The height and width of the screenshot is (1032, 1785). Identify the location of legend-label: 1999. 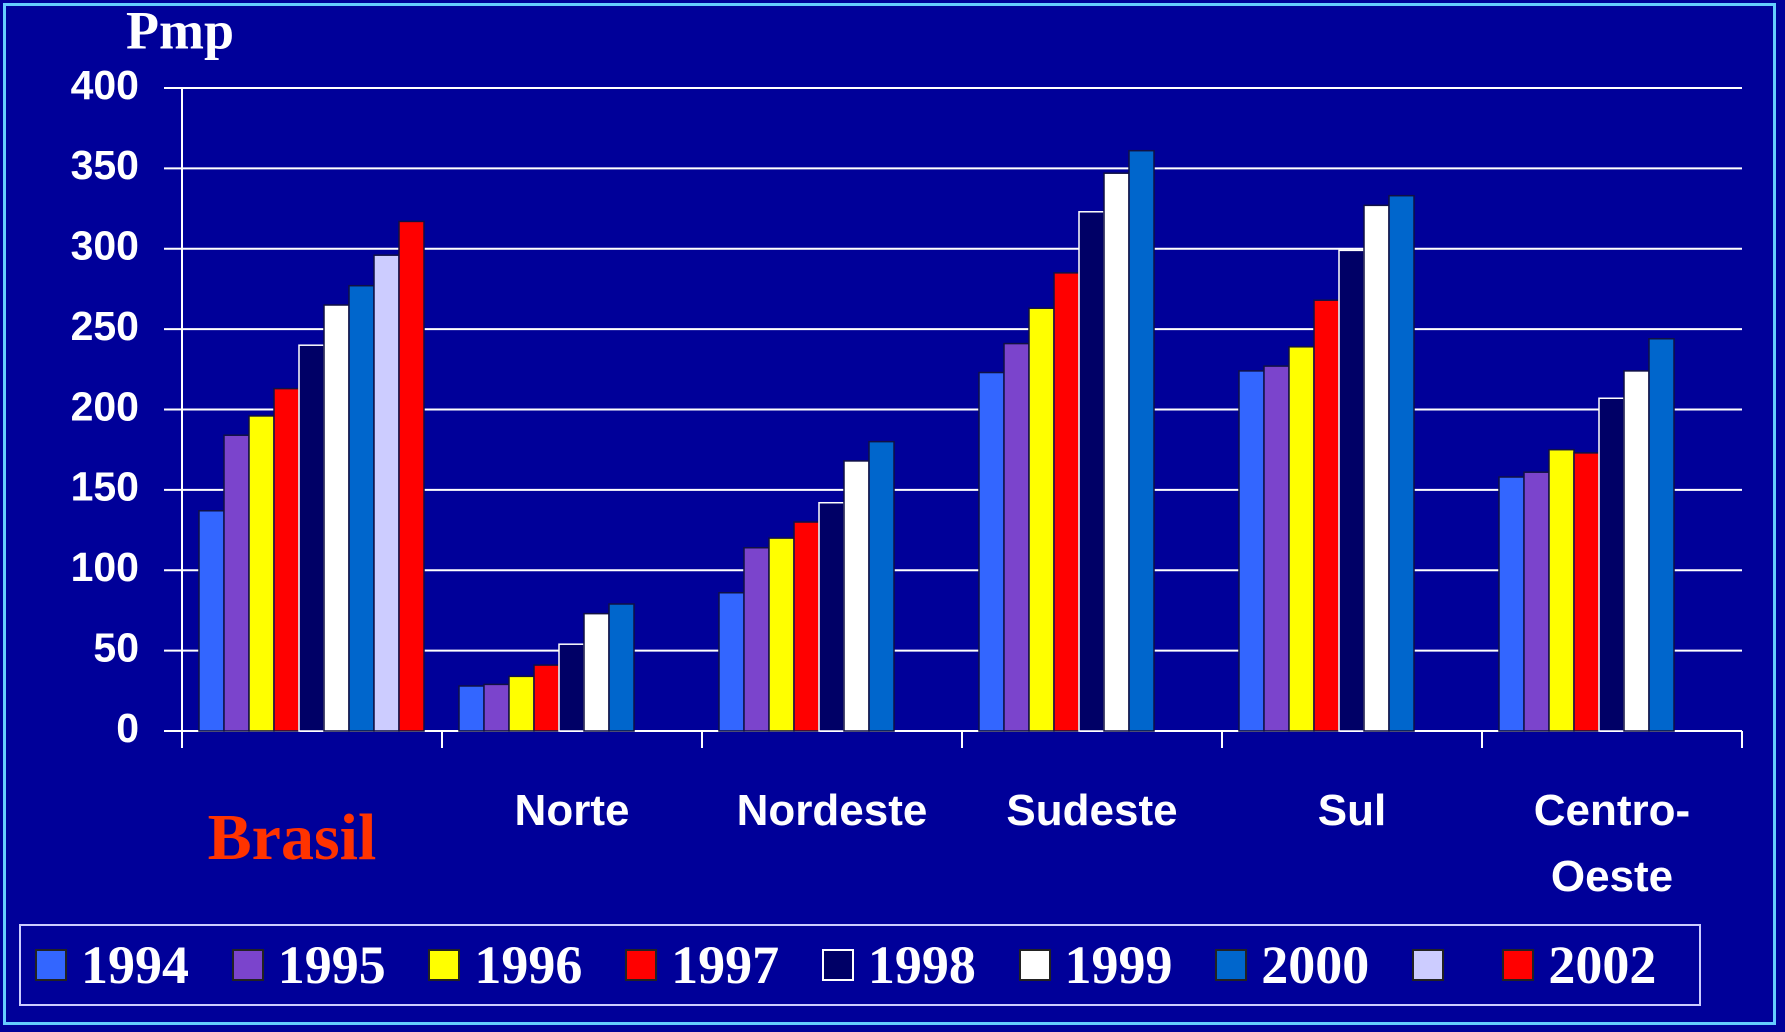
(1118, 965).